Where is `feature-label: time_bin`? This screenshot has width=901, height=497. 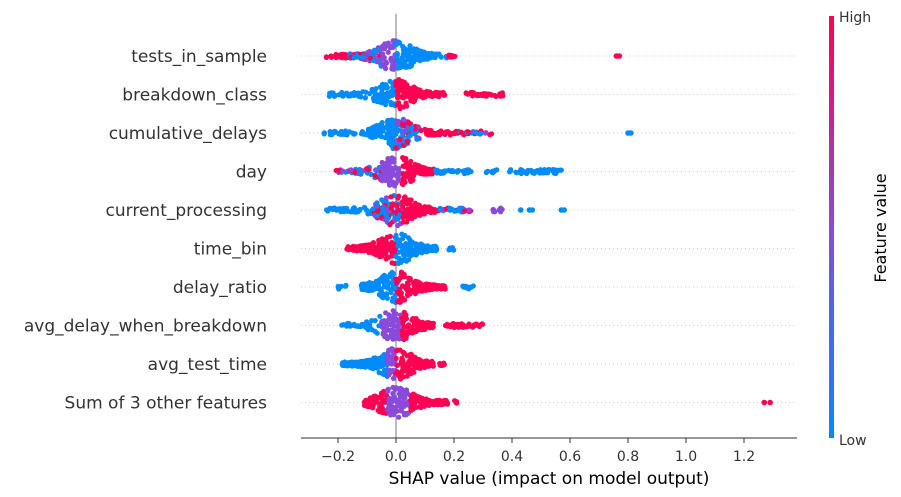
feature-label: time_bin is located at coordinates (230, 250).